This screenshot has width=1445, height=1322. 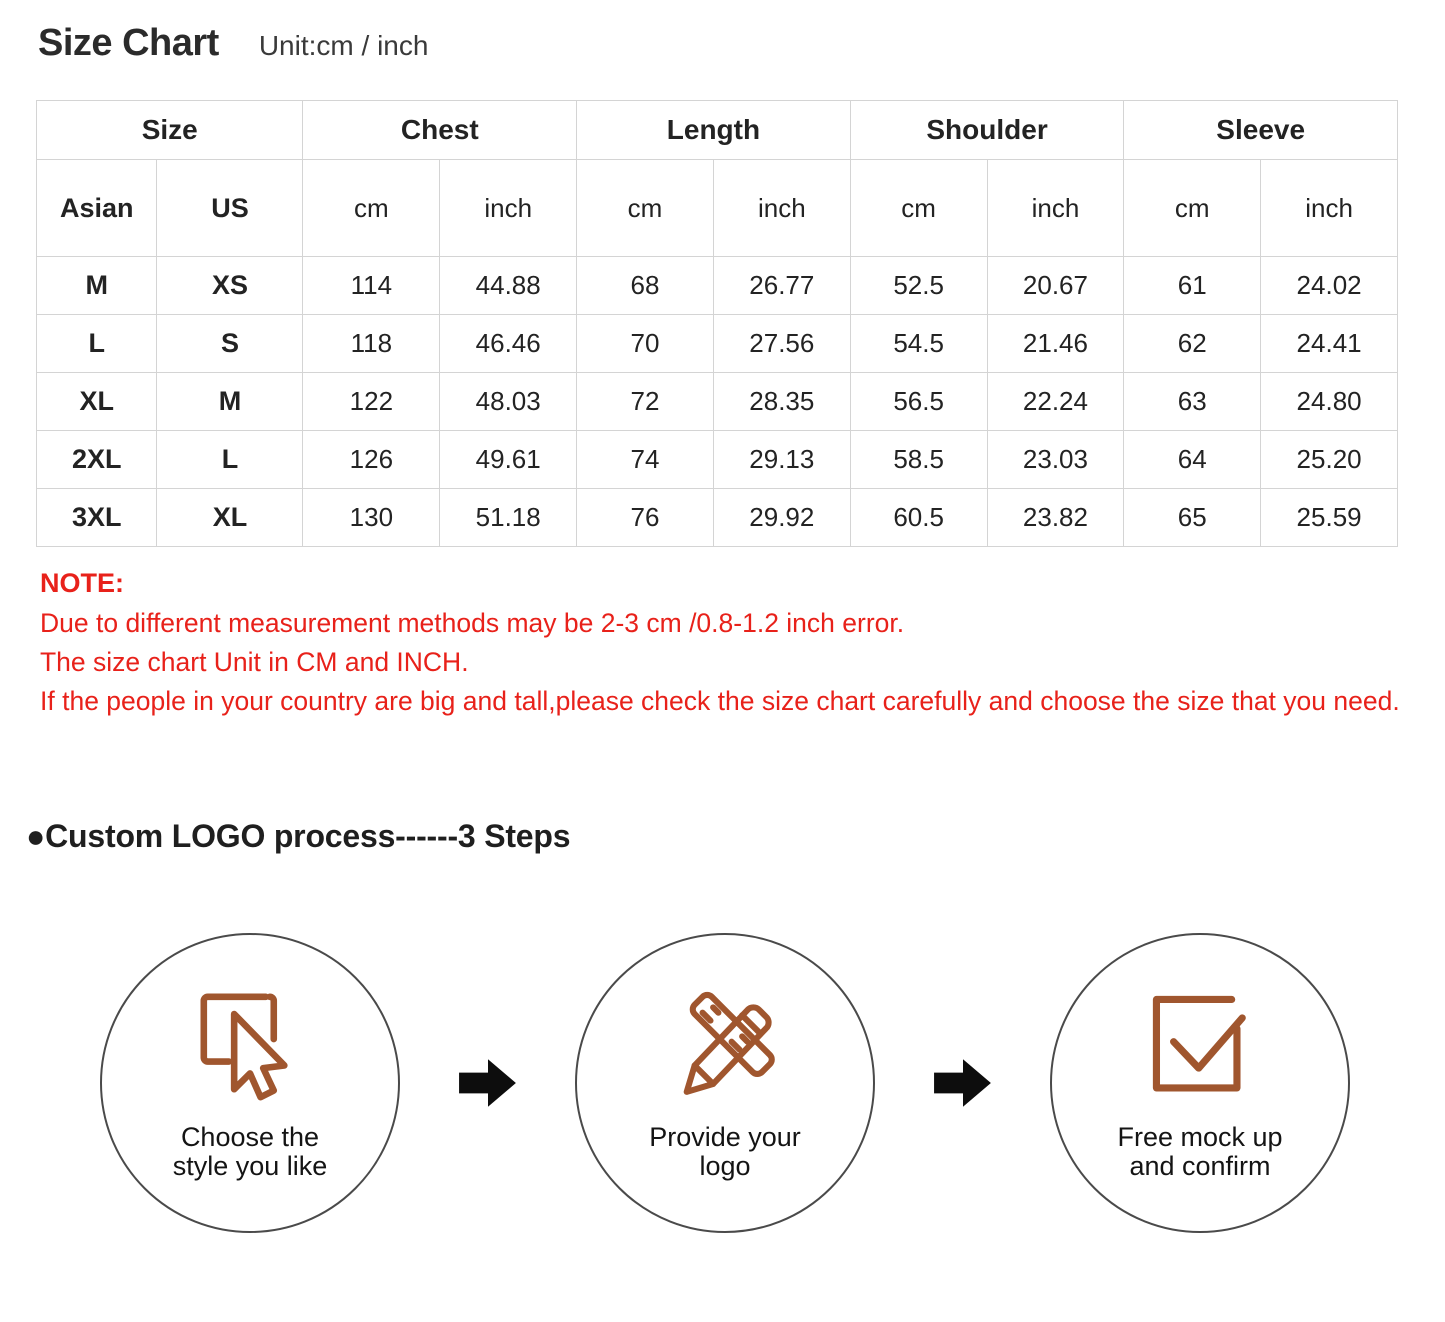 I want to click on cell-sleeve-inch: 24.41, so click(x=1329, y=343).